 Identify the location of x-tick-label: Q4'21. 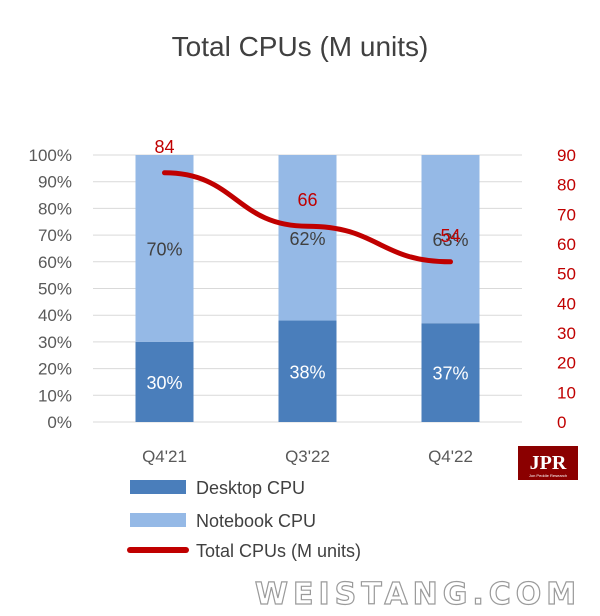
(164, 456).